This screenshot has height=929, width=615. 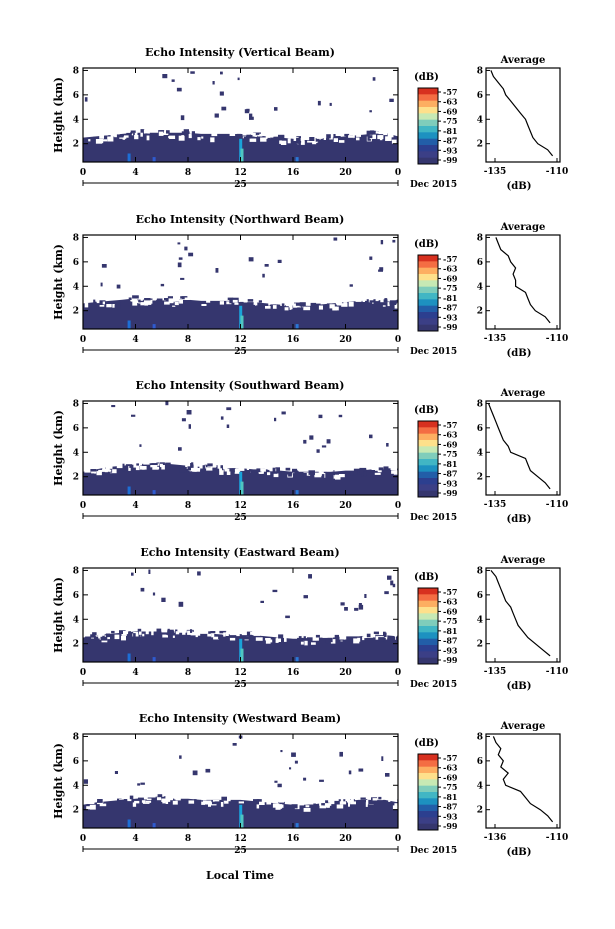 I want to click on profile-y-tick-label: 6, so click(x=480, y=762).